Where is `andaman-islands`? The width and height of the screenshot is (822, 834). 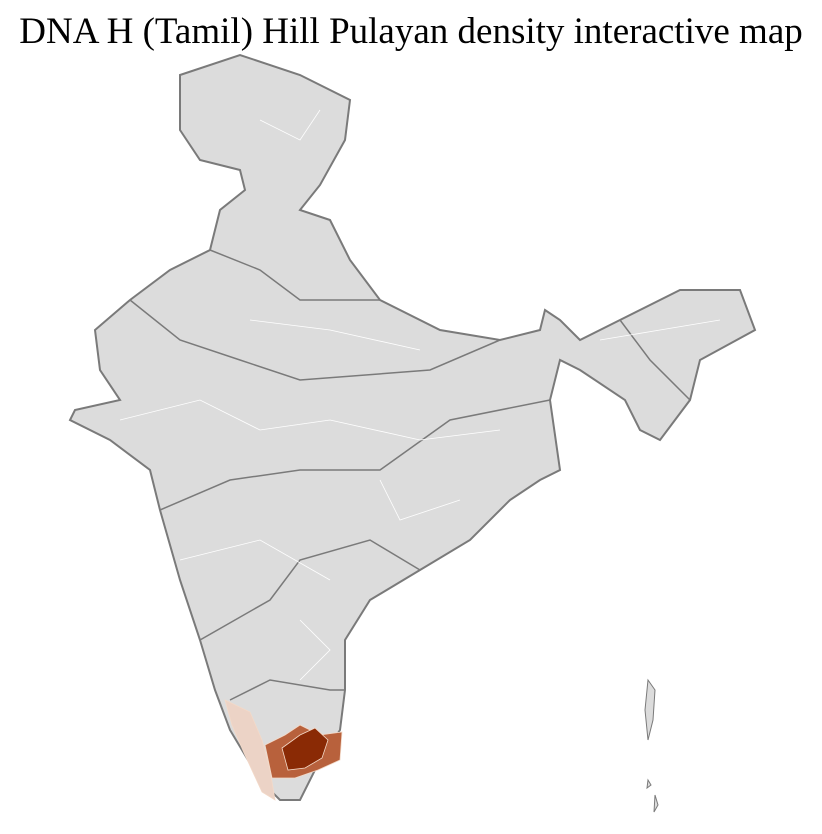 andaman-islands is located at coordinates (651, 745).